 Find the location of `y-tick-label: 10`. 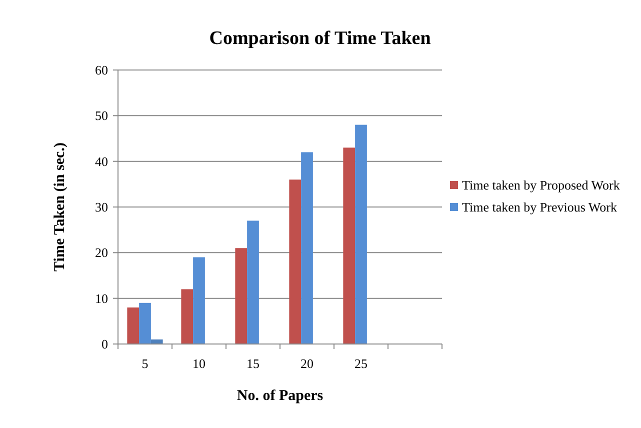

y-tick-label: 10 is located at coordinates (101, 298).